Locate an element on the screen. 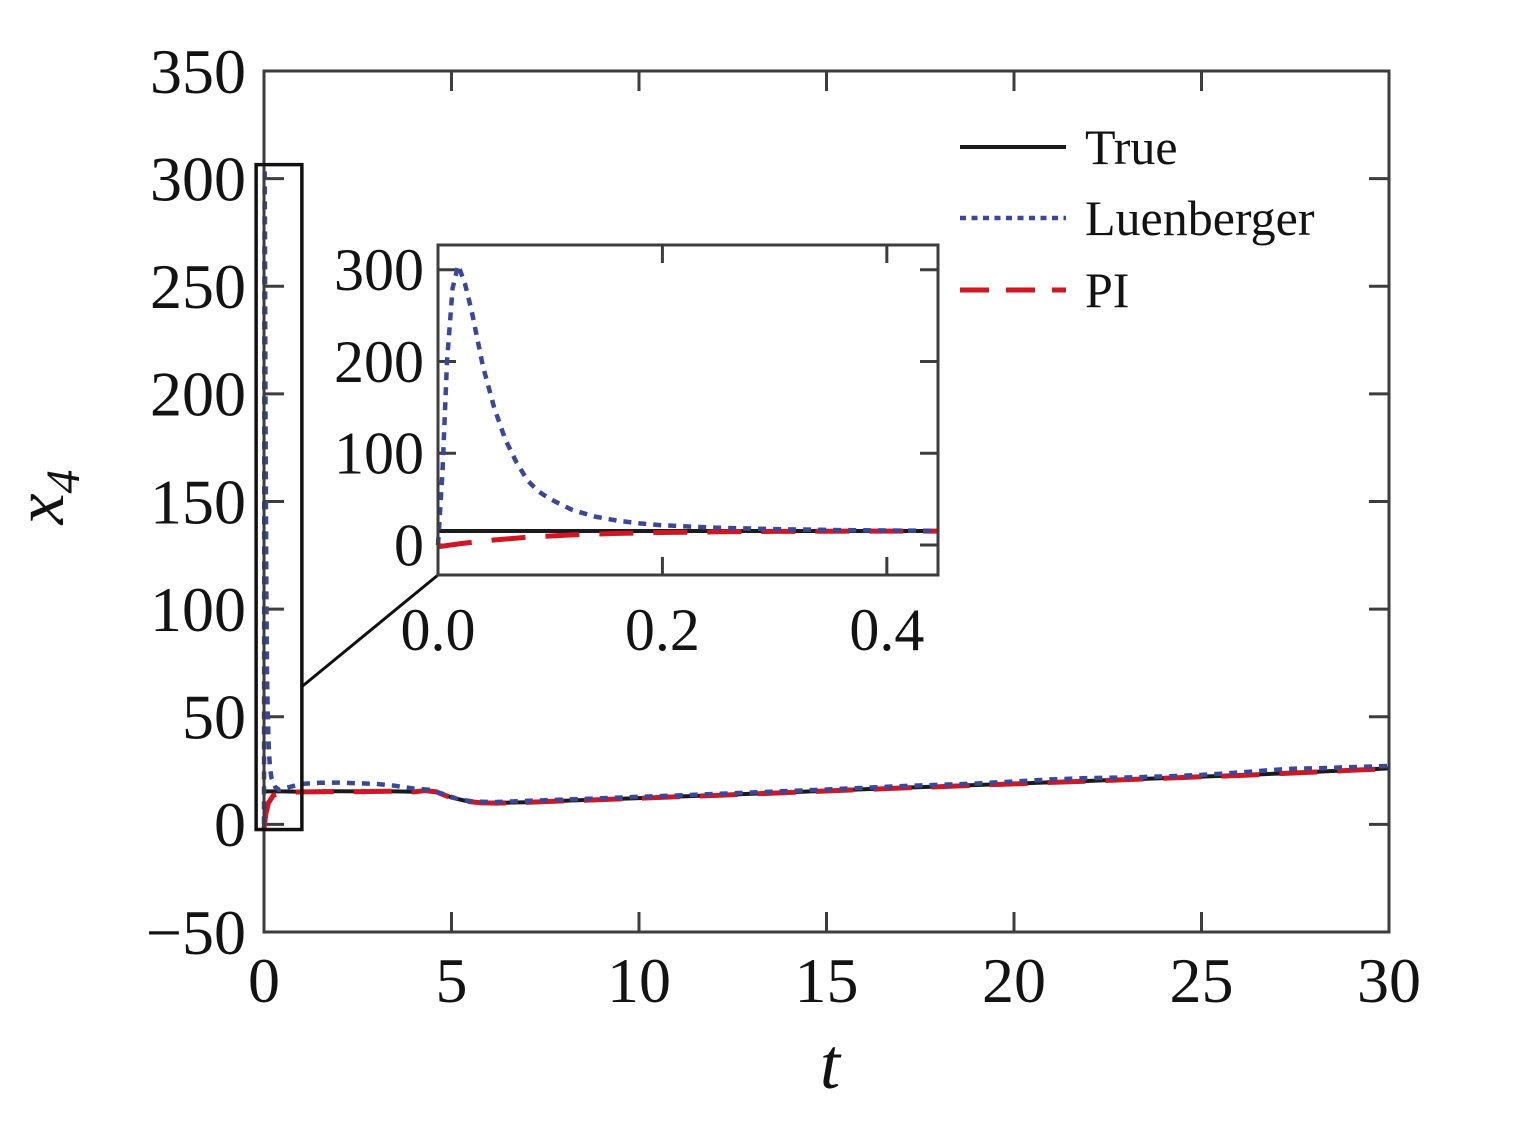 The width and height of the screenshot is (1531, 1126). legend-item-pi: PI is located at coordinates (1044, 290).